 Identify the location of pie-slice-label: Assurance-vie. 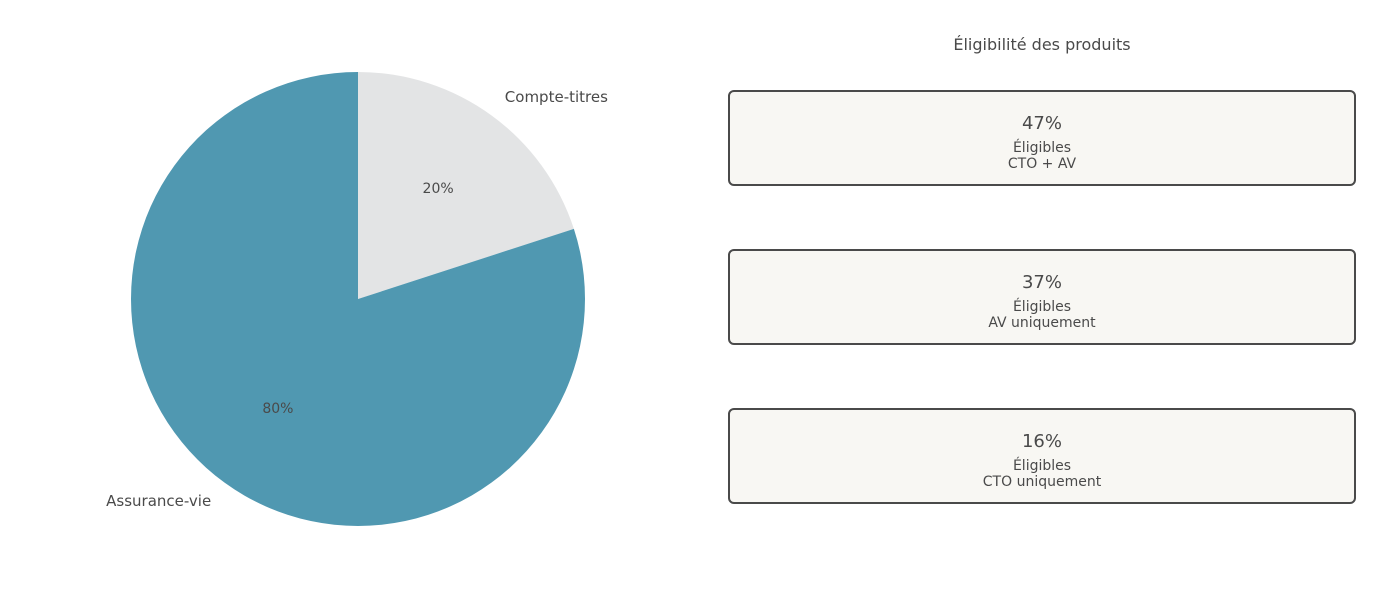
(158, 501).